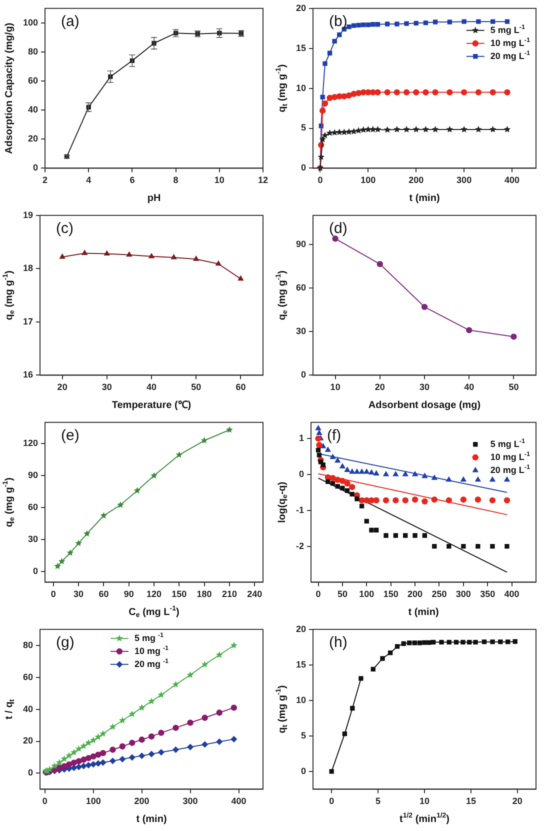 This screenshot has height=831, width=546. What do you see at coordinates (301, 438) in the screenshot?
I see `y-tick-label: 1` at bounding box center [301, 438].